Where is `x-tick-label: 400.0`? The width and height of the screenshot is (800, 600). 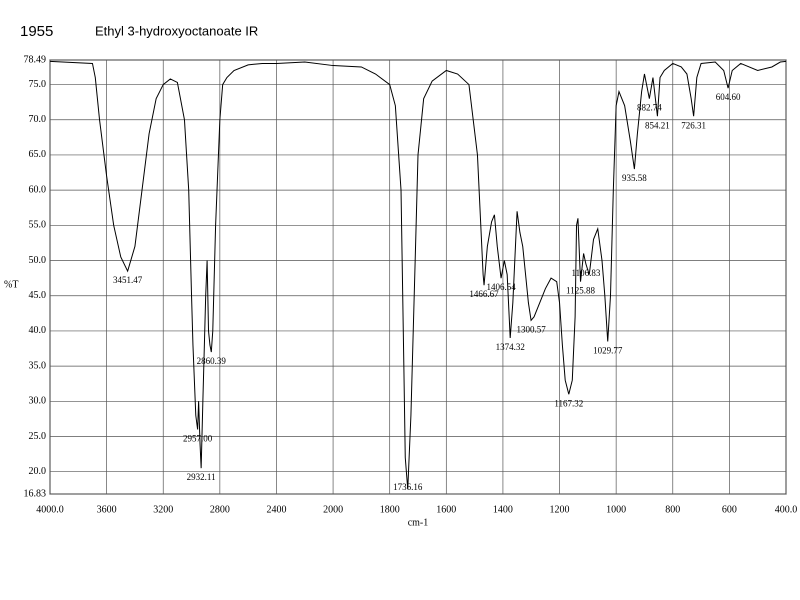 x-tick-label: 400.0 is located at coordinates (786, 509).